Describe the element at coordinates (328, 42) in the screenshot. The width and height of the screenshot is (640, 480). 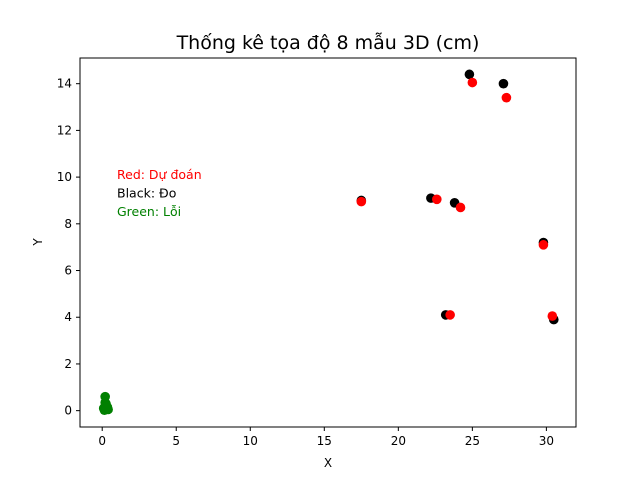
I see `chart-title: Thống kê tọa độ 8 mẫu 3D (cm)` at that location.